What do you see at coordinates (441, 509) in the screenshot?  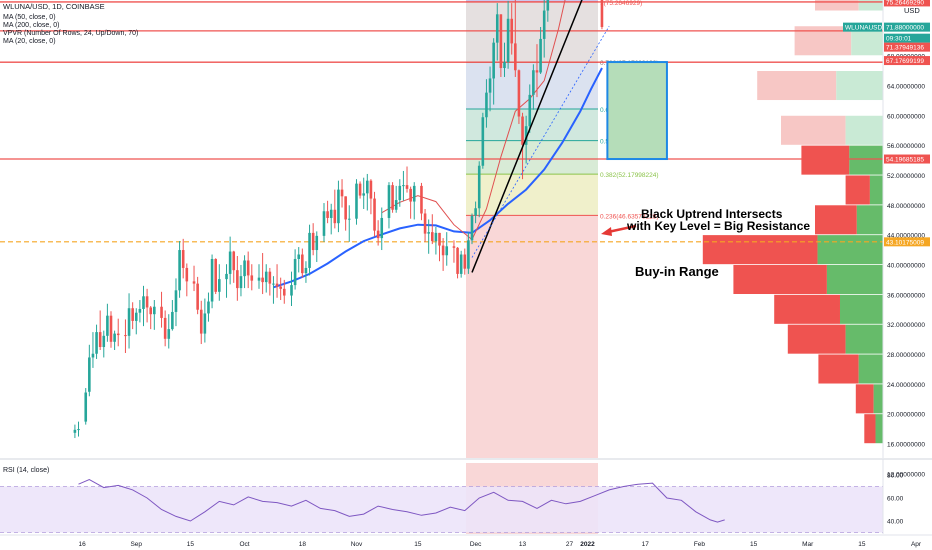 I see `rsi-band` at bounding box center [441, 509].